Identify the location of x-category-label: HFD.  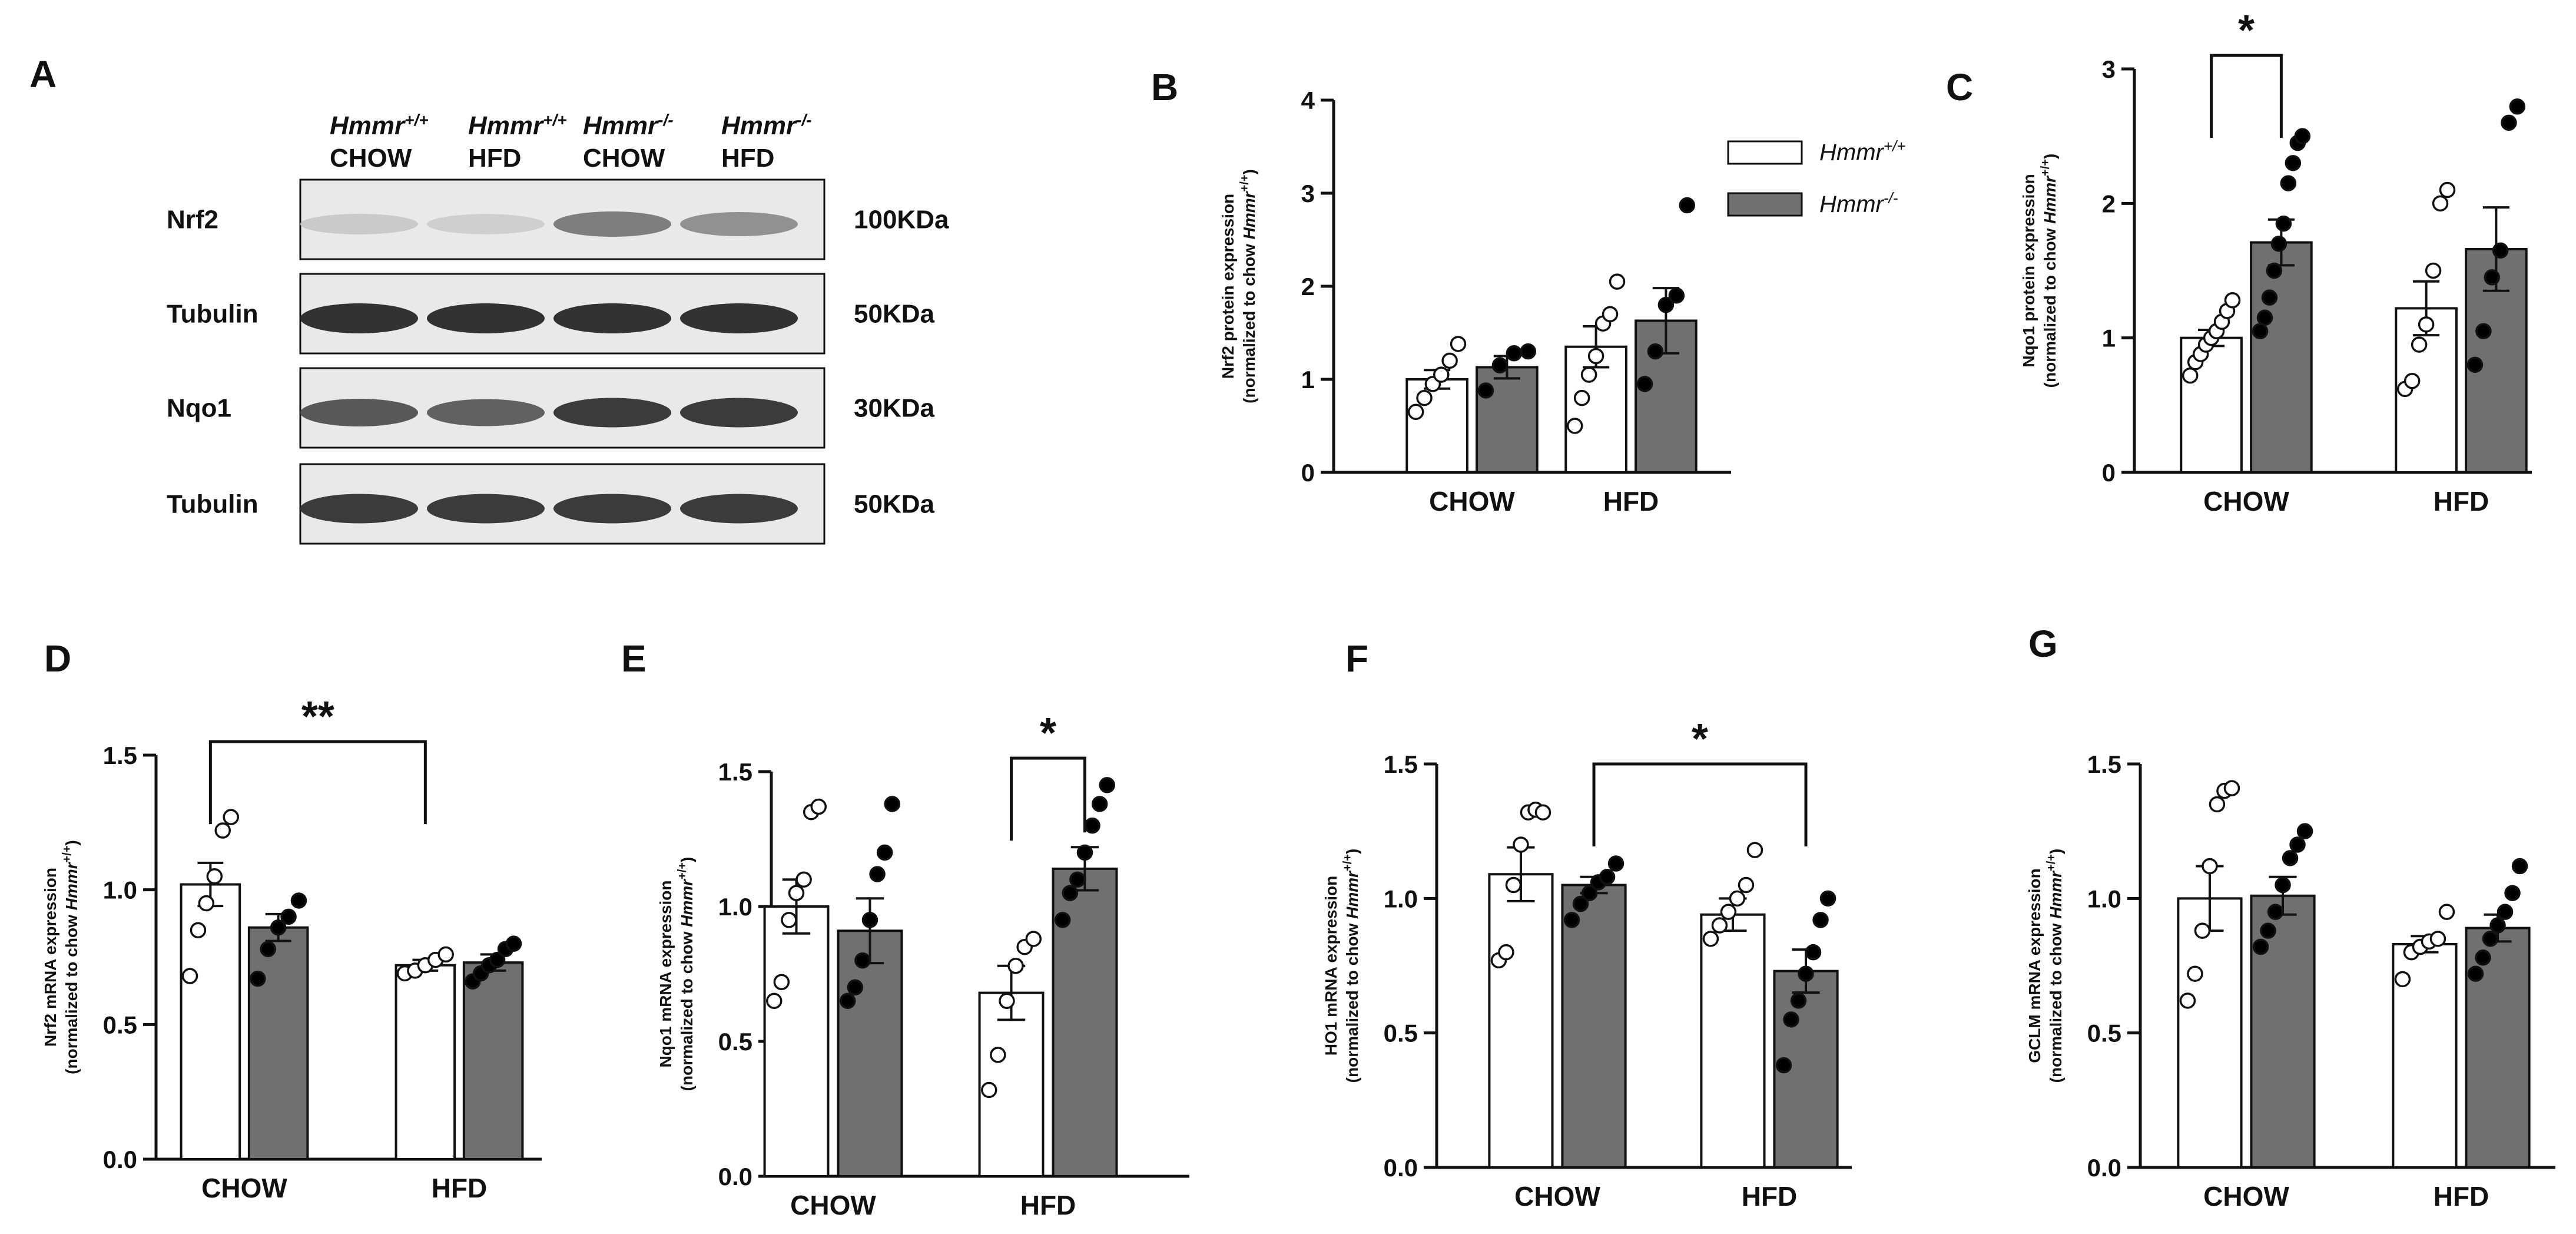
(2461, 1196).